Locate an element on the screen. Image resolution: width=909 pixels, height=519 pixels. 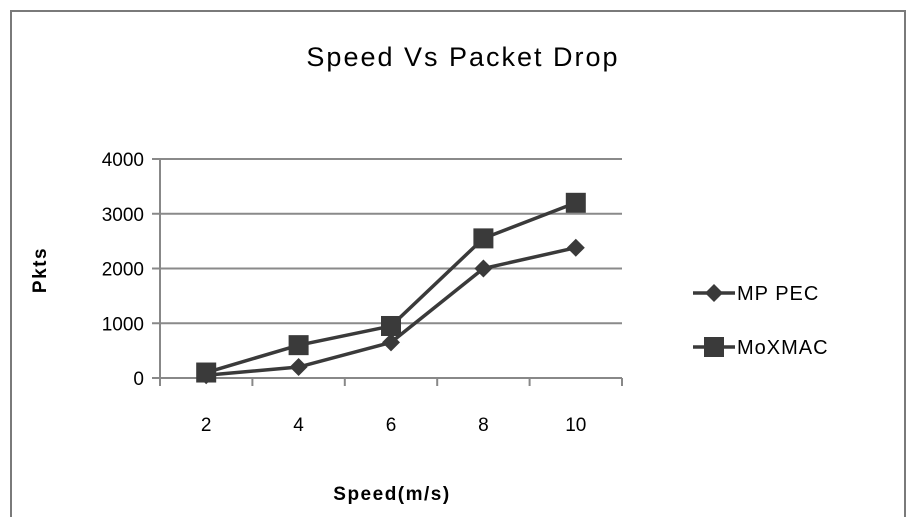
y-tick-labels: 0 1000 2000 3000 4000 is located at coordinates (123, 270).